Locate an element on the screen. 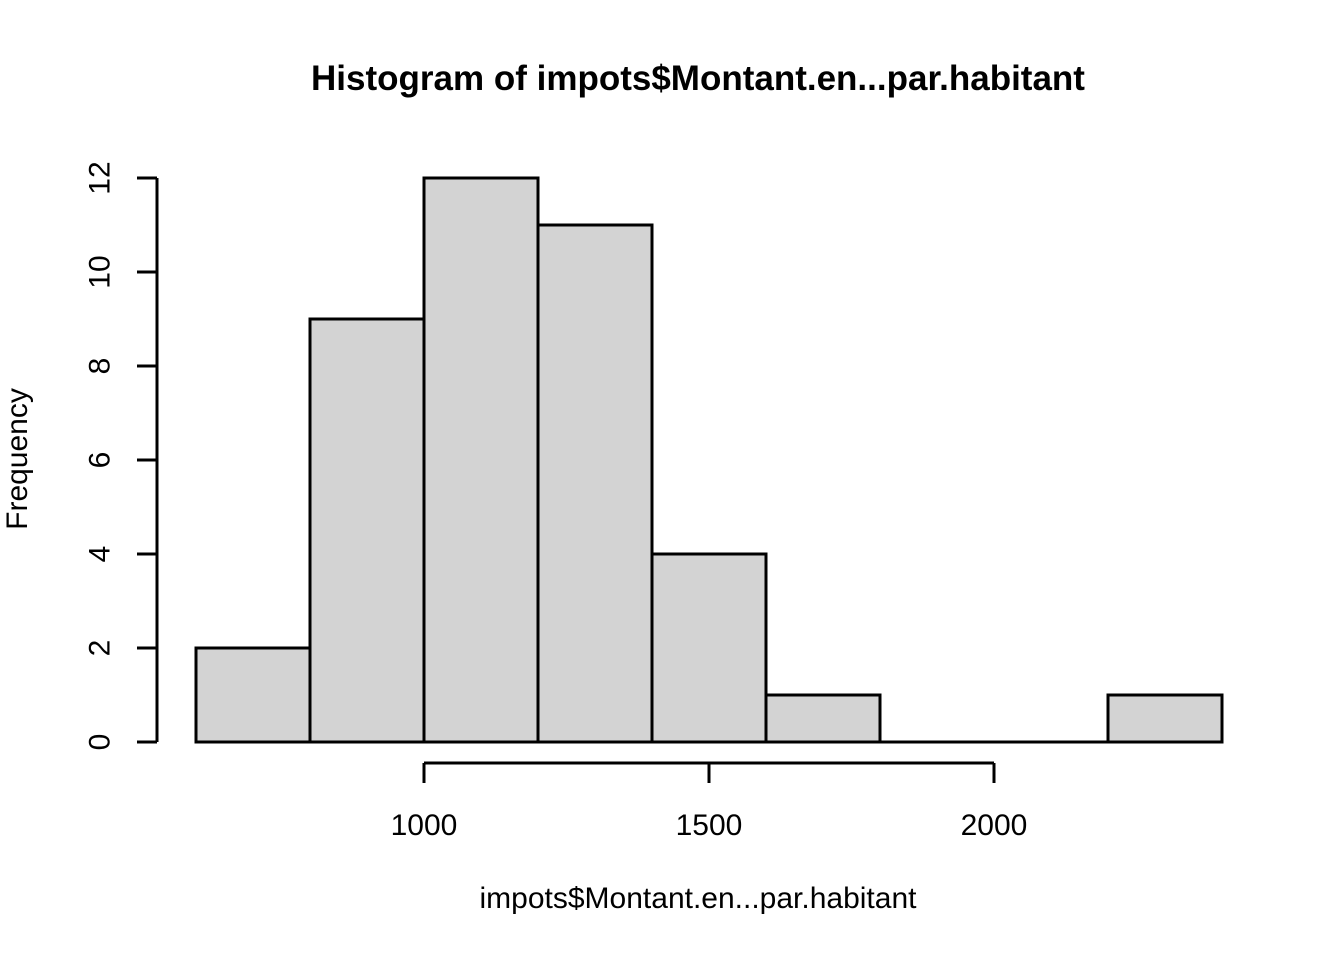  x-tick-label: 1500 is located at coordinates (709, 825).